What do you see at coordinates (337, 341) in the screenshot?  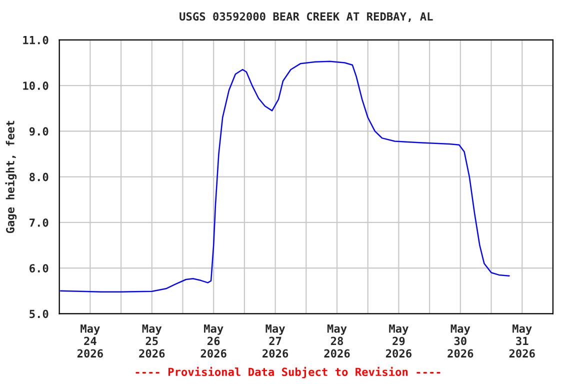 I see `x-tick-label: May 28 2026` at bounding box center [337, 341].